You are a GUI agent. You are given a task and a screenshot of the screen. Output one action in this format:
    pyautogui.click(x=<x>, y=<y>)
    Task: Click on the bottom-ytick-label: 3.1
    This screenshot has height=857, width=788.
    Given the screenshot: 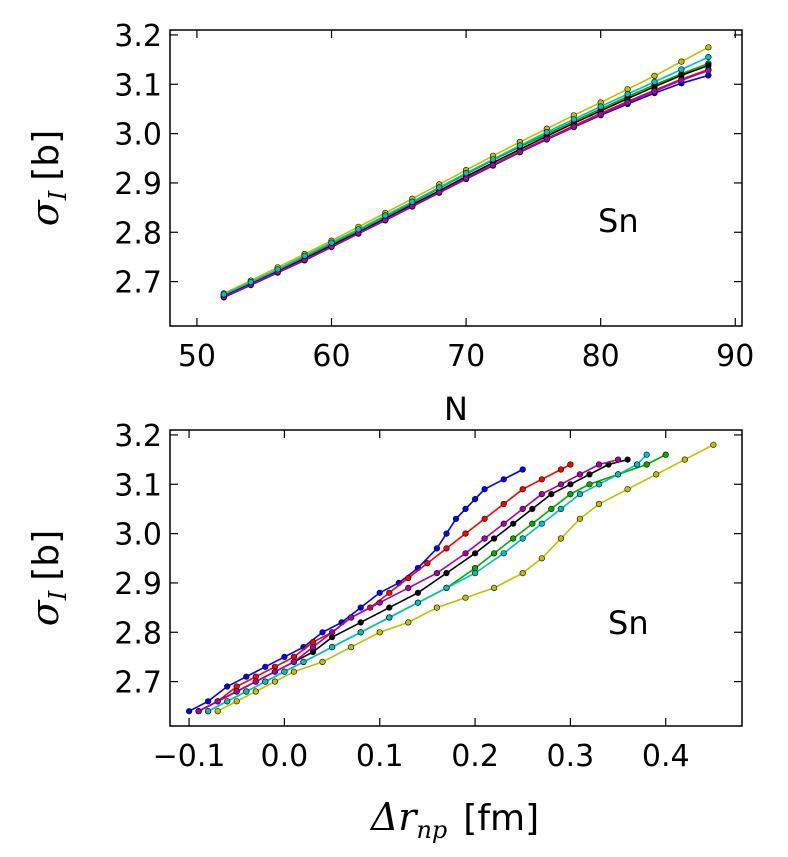 What is the action you would take?
    pyautogui.click(x=138, y=485)
    